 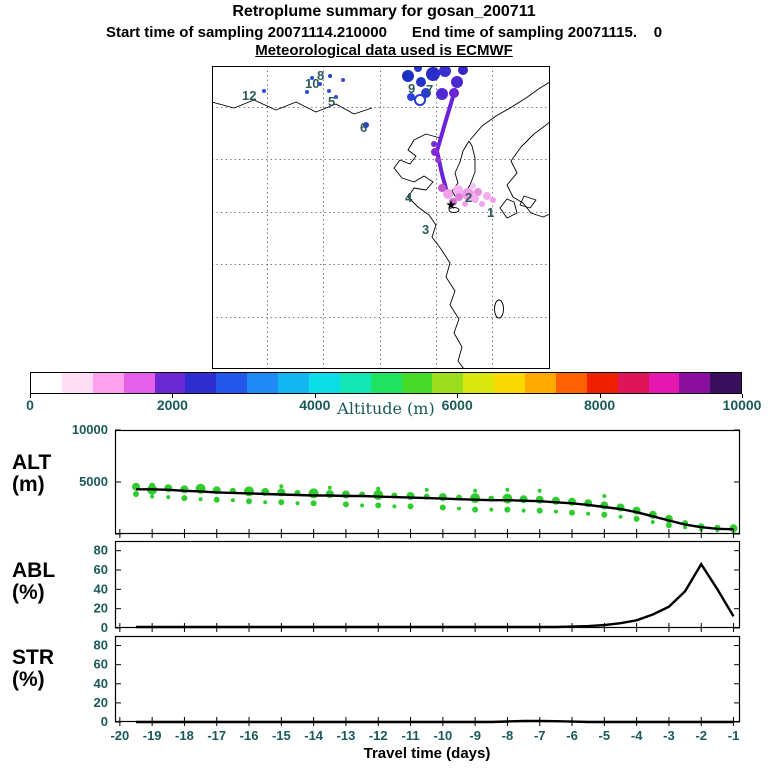 I want to click on abl-axis-label-line2: (%), so click(x=28, y=592).